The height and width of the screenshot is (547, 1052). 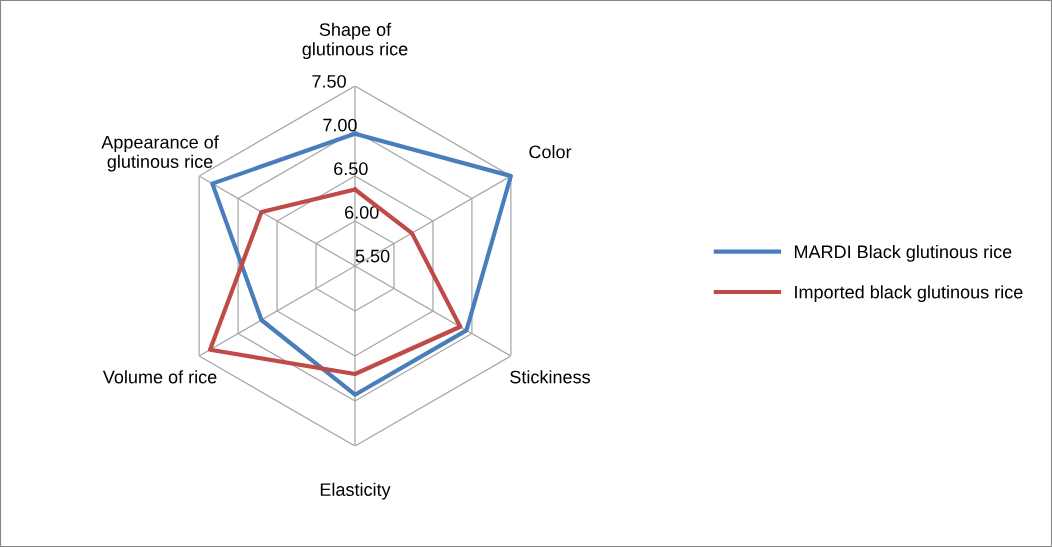 I want to click on y-tick-label: 5.50, so click(x=372, y=256).